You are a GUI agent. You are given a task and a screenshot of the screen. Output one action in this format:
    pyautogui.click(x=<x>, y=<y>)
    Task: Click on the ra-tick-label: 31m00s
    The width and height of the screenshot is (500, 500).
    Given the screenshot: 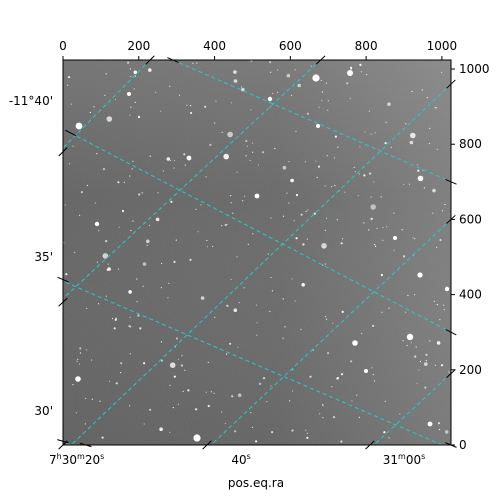 What is the action you would take?
    pyautogui.click(x=404, y=459)
    